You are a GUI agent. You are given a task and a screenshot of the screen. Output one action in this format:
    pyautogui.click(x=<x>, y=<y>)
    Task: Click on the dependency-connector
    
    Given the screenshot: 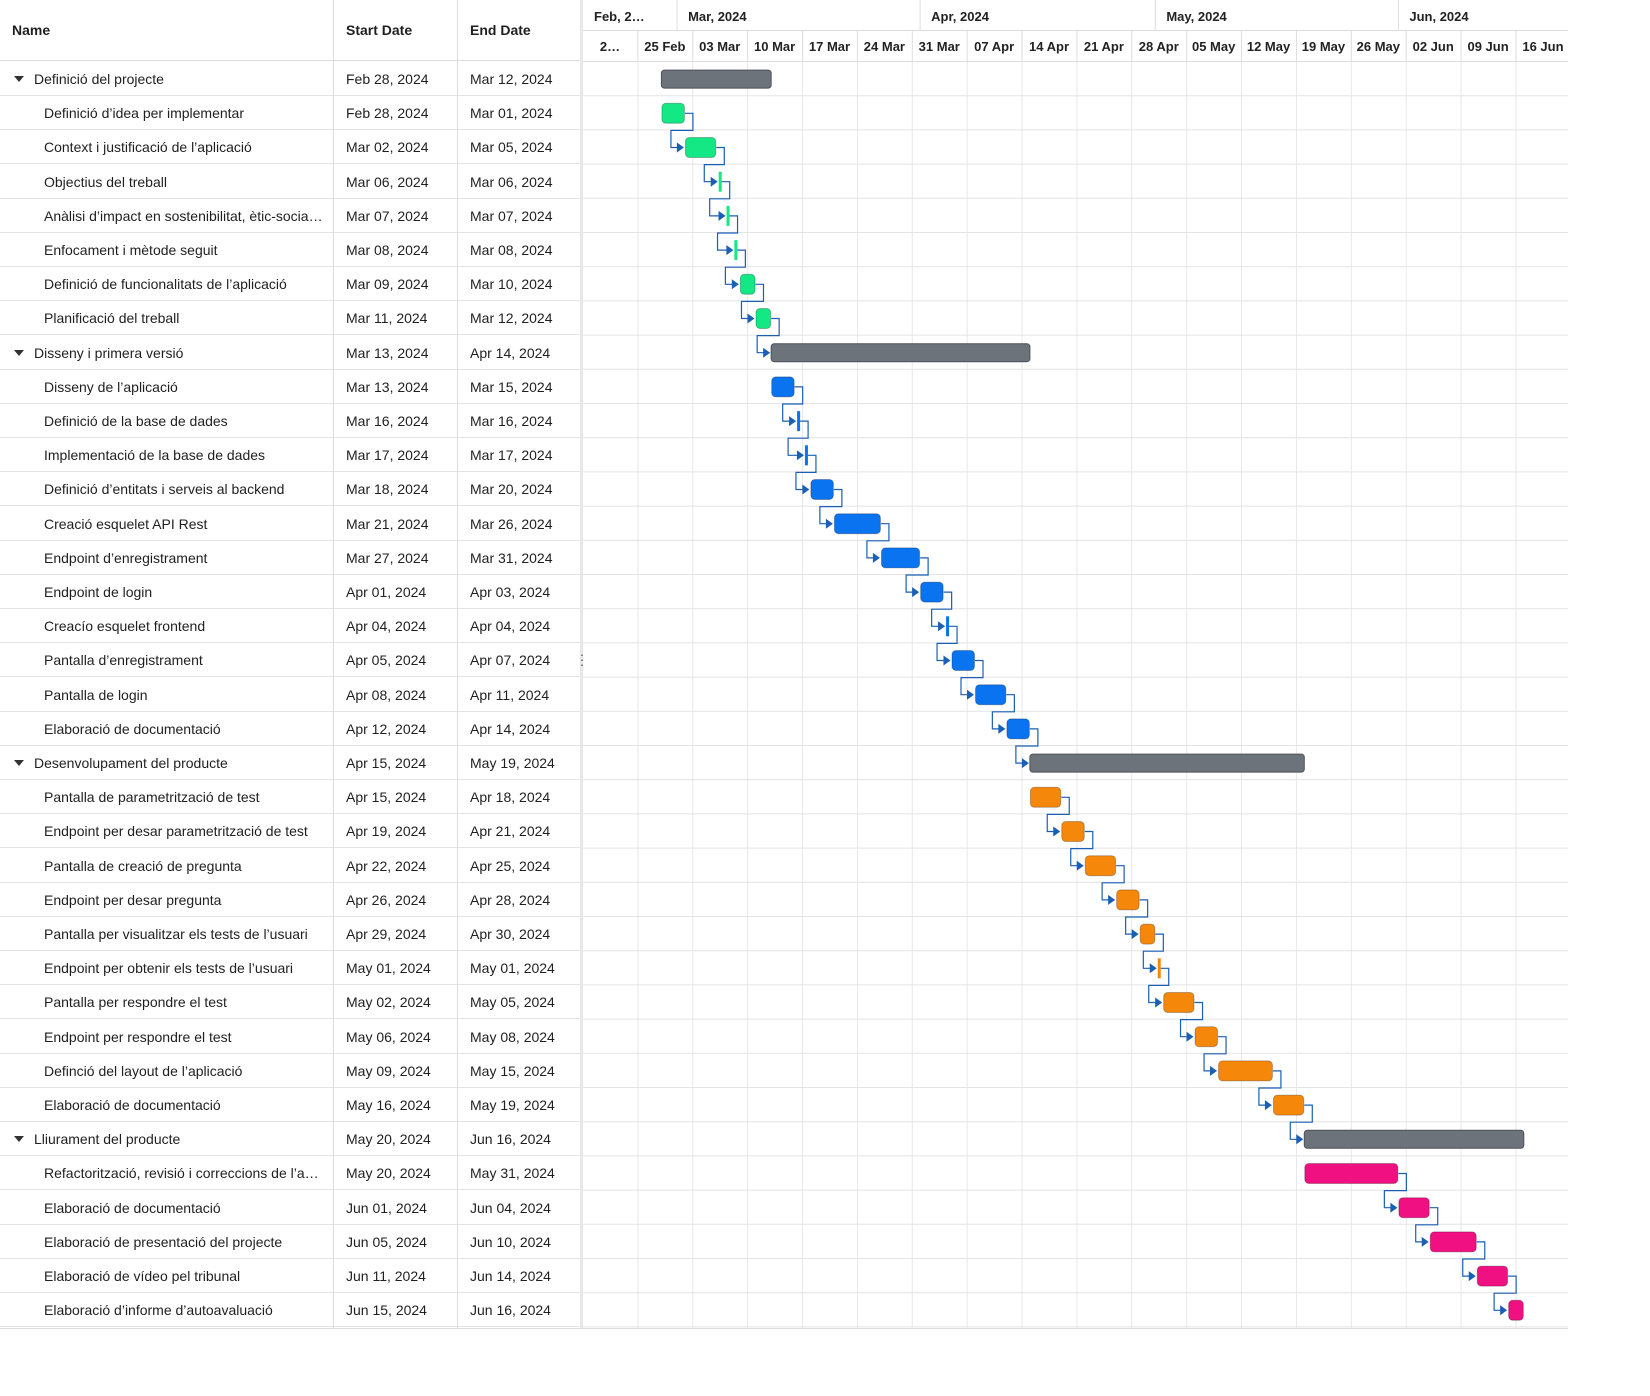 What is the action you would take?
    pyautogui.click(x=1427, y=1225)
    